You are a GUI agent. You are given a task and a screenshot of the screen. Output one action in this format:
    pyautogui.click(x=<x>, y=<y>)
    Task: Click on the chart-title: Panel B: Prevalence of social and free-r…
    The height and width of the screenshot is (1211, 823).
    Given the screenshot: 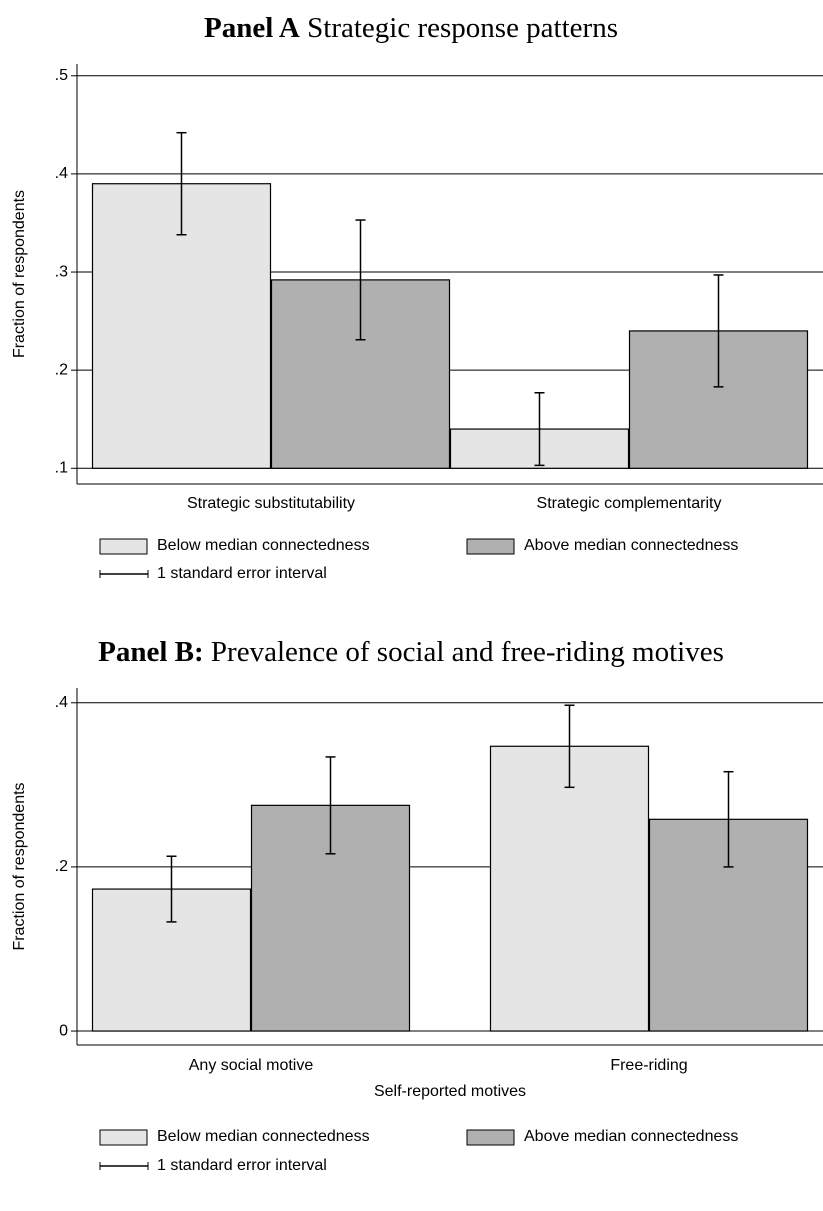 What is the action you would take?
    pyautogui.click(x=411, y=652)
    